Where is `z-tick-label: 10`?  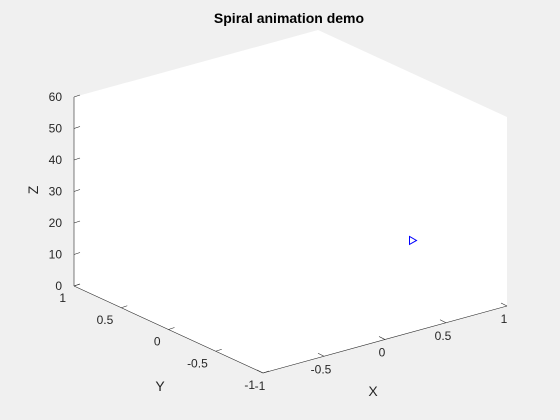
z-tick-label: 10 is located at coordinates (56, 255).